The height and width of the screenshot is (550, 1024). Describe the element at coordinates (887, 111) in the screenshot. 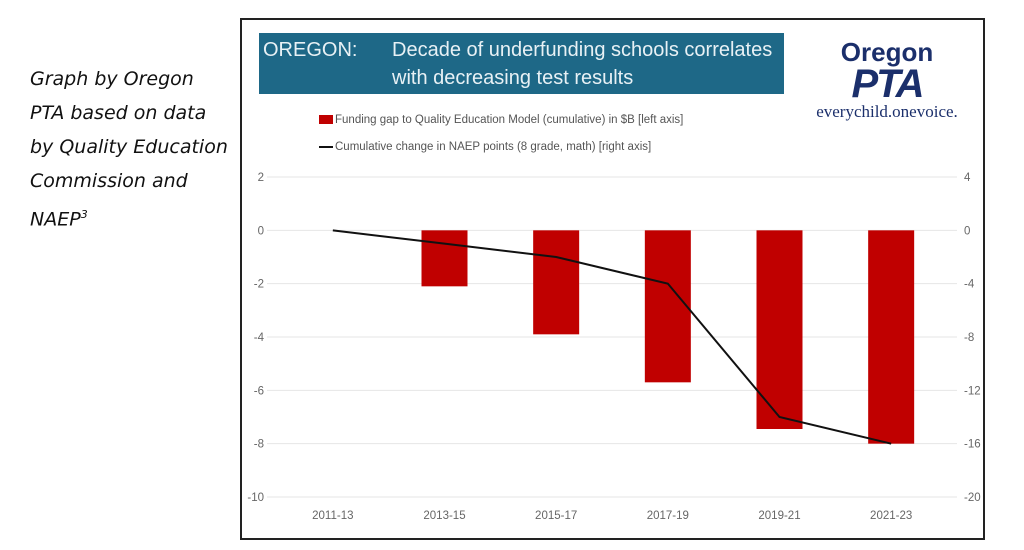

I see `logo-tagline: everychild.onevoice.` at that location.